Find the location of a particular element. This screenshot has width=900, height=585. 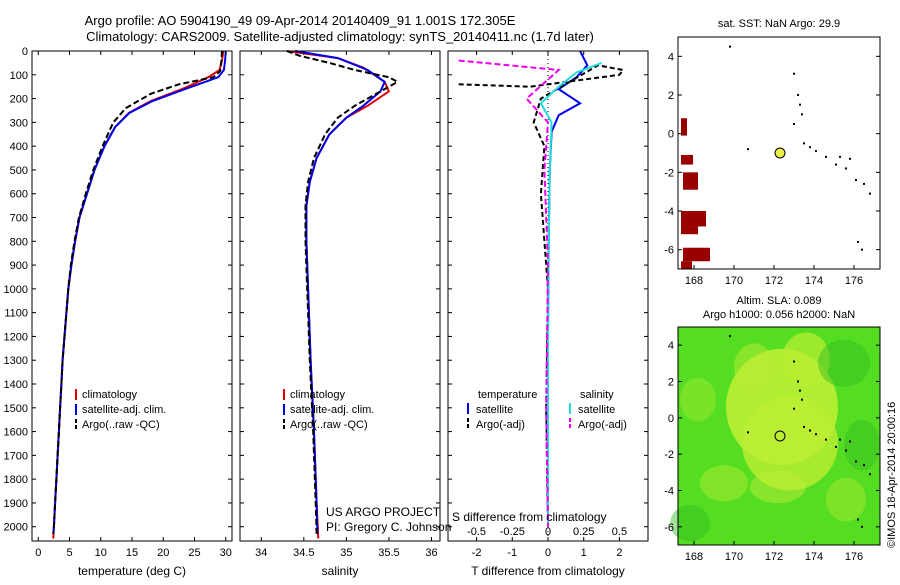

xtick-label: -2 is located at coordinates (477, 553).